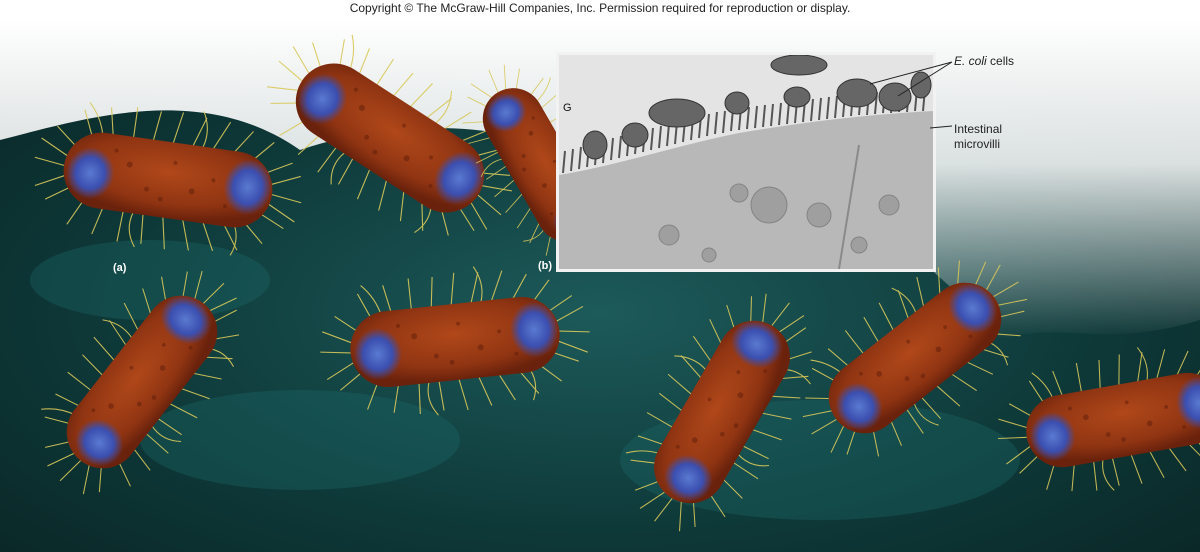  Describe the element at coordinates (120, 268) in the screenshot. I see `panel-label-a: (a)` at that location.